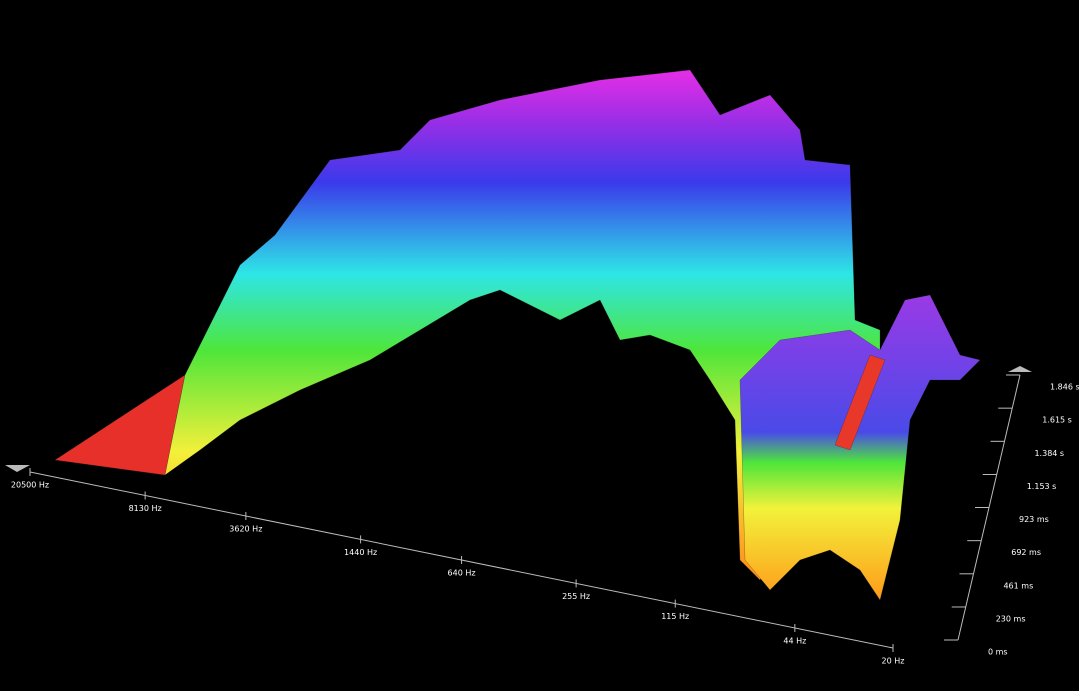  I want to click on y-tick-label: 1.615 s, so click(1057, 420).